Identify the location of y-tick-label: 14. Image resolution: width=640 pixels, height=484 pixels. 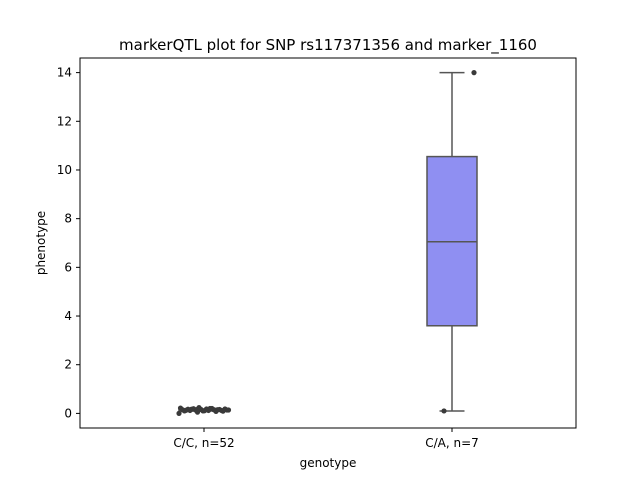
(64, 73).